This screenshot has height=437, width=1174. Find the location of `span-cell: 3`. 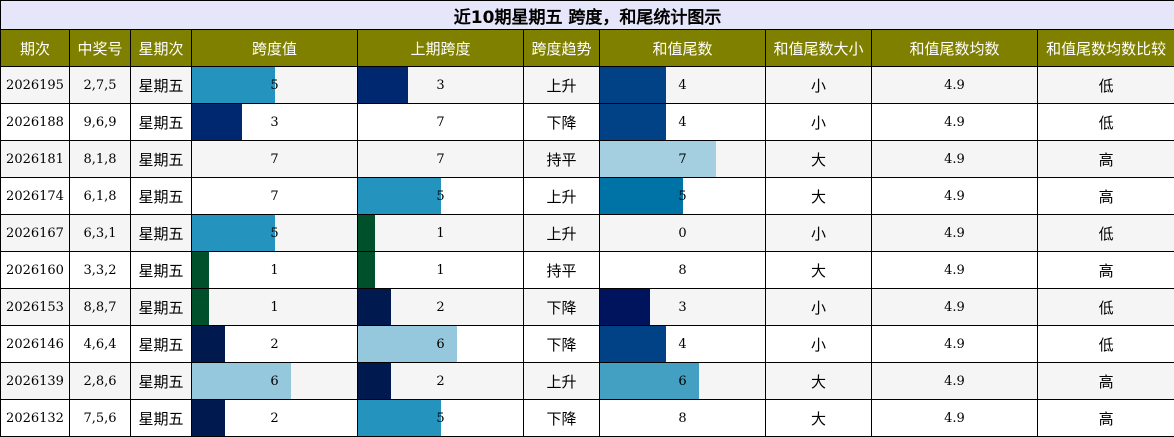

span-cell: 3 is located at coordinates (275, 122).